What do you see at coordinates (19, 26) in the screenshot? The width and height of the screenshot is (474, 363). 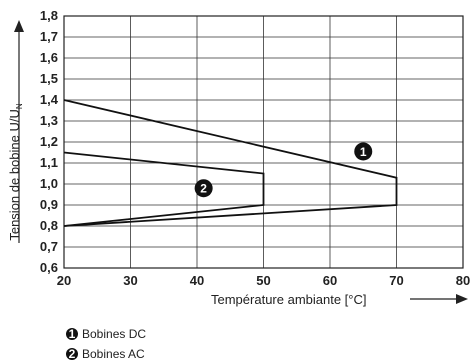 I see `y-axis-arrow-head` at bounding box center [19, 26].